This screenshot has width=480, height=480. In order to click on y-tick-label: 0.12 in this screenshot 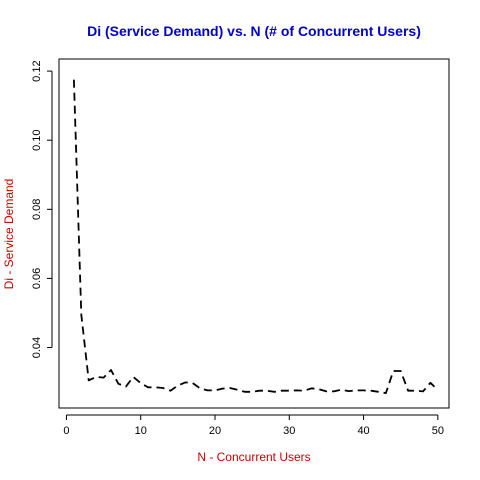, I will do `click(37, 70)`.